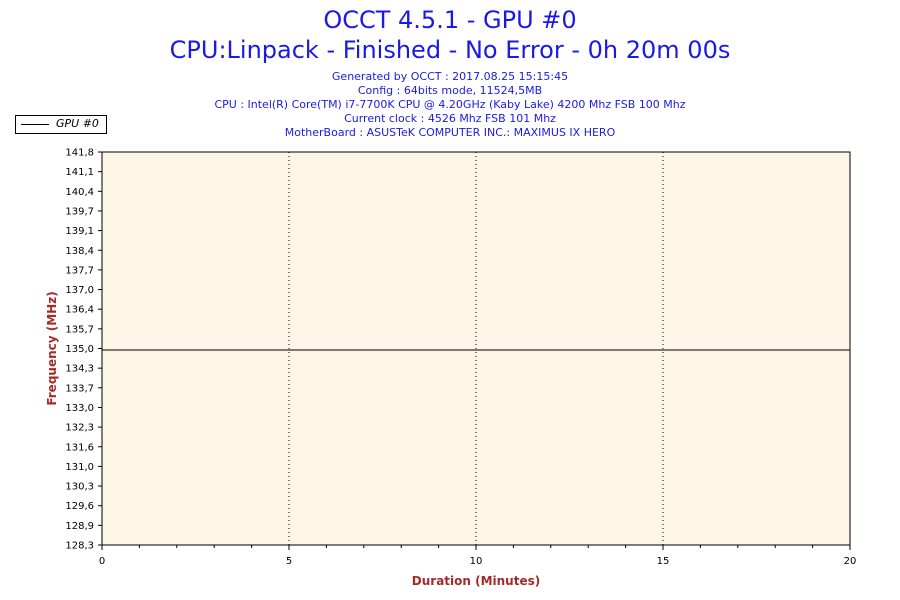 The image size is (900, 600). I want to click on y-axis-title: Frequency (MHz), so click(52, 348).